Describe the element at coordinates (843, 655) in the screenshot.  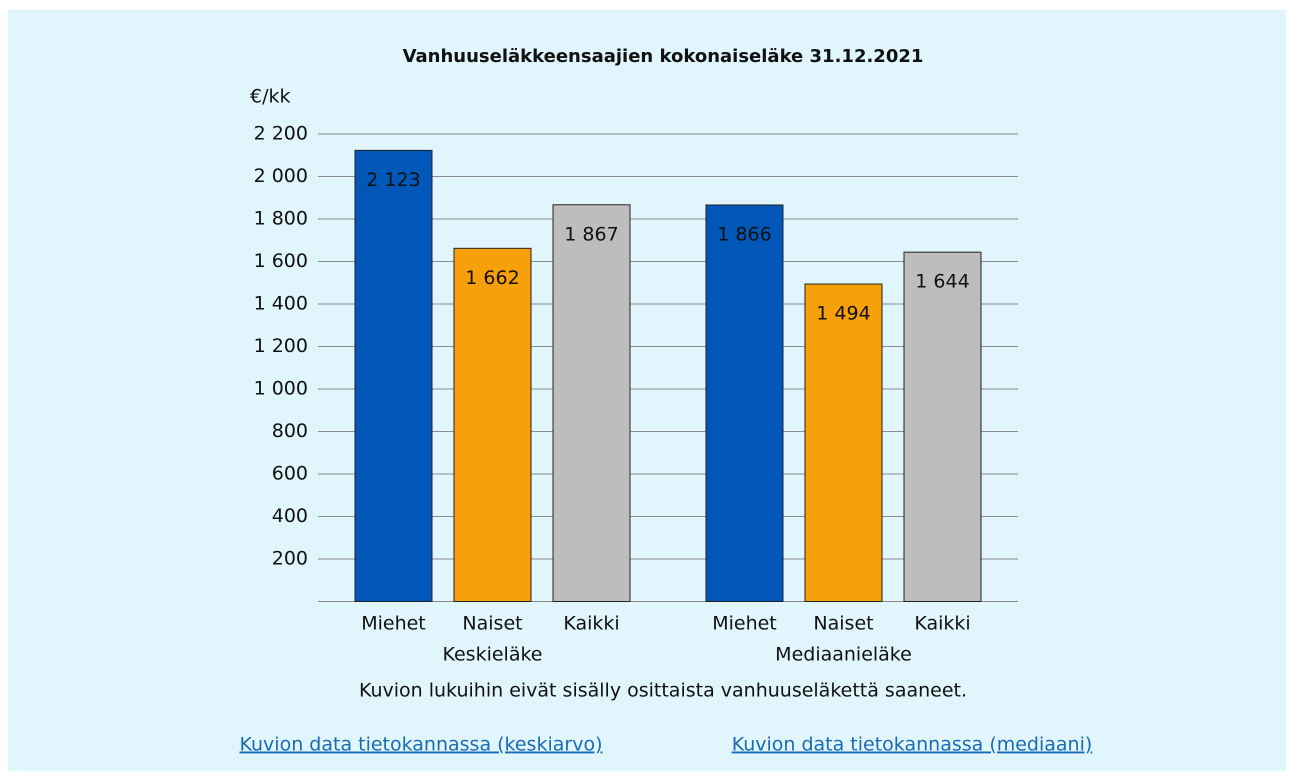
I see `category-label: Mediaanieläke` at that location.